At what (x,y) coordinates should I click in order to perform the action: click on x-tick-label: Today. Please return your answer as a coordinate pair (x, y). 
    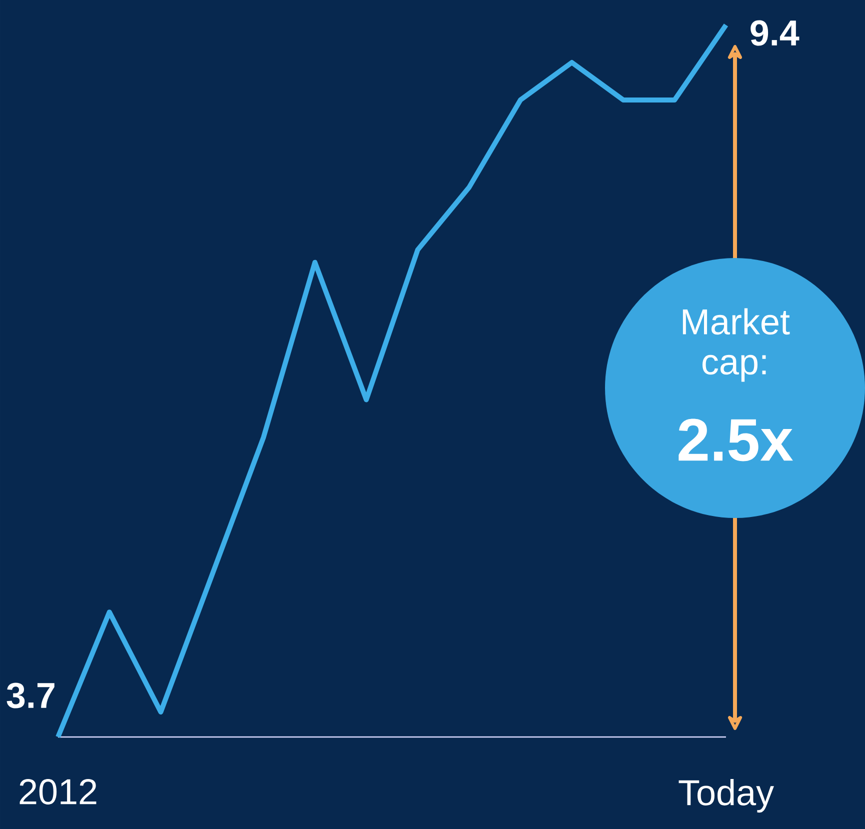
    Looking at the image, I should click on (726, 796).